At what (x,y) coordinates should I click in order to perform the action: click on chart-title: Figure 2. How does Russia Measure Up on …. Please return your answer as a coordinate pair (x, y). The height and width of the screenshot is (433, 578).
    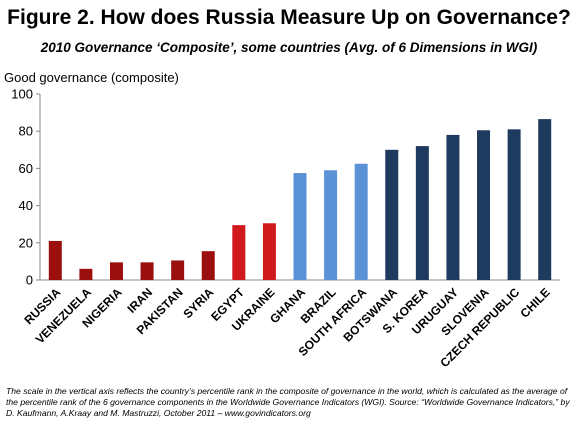
    Looking at the image, I should click on (289, 17).